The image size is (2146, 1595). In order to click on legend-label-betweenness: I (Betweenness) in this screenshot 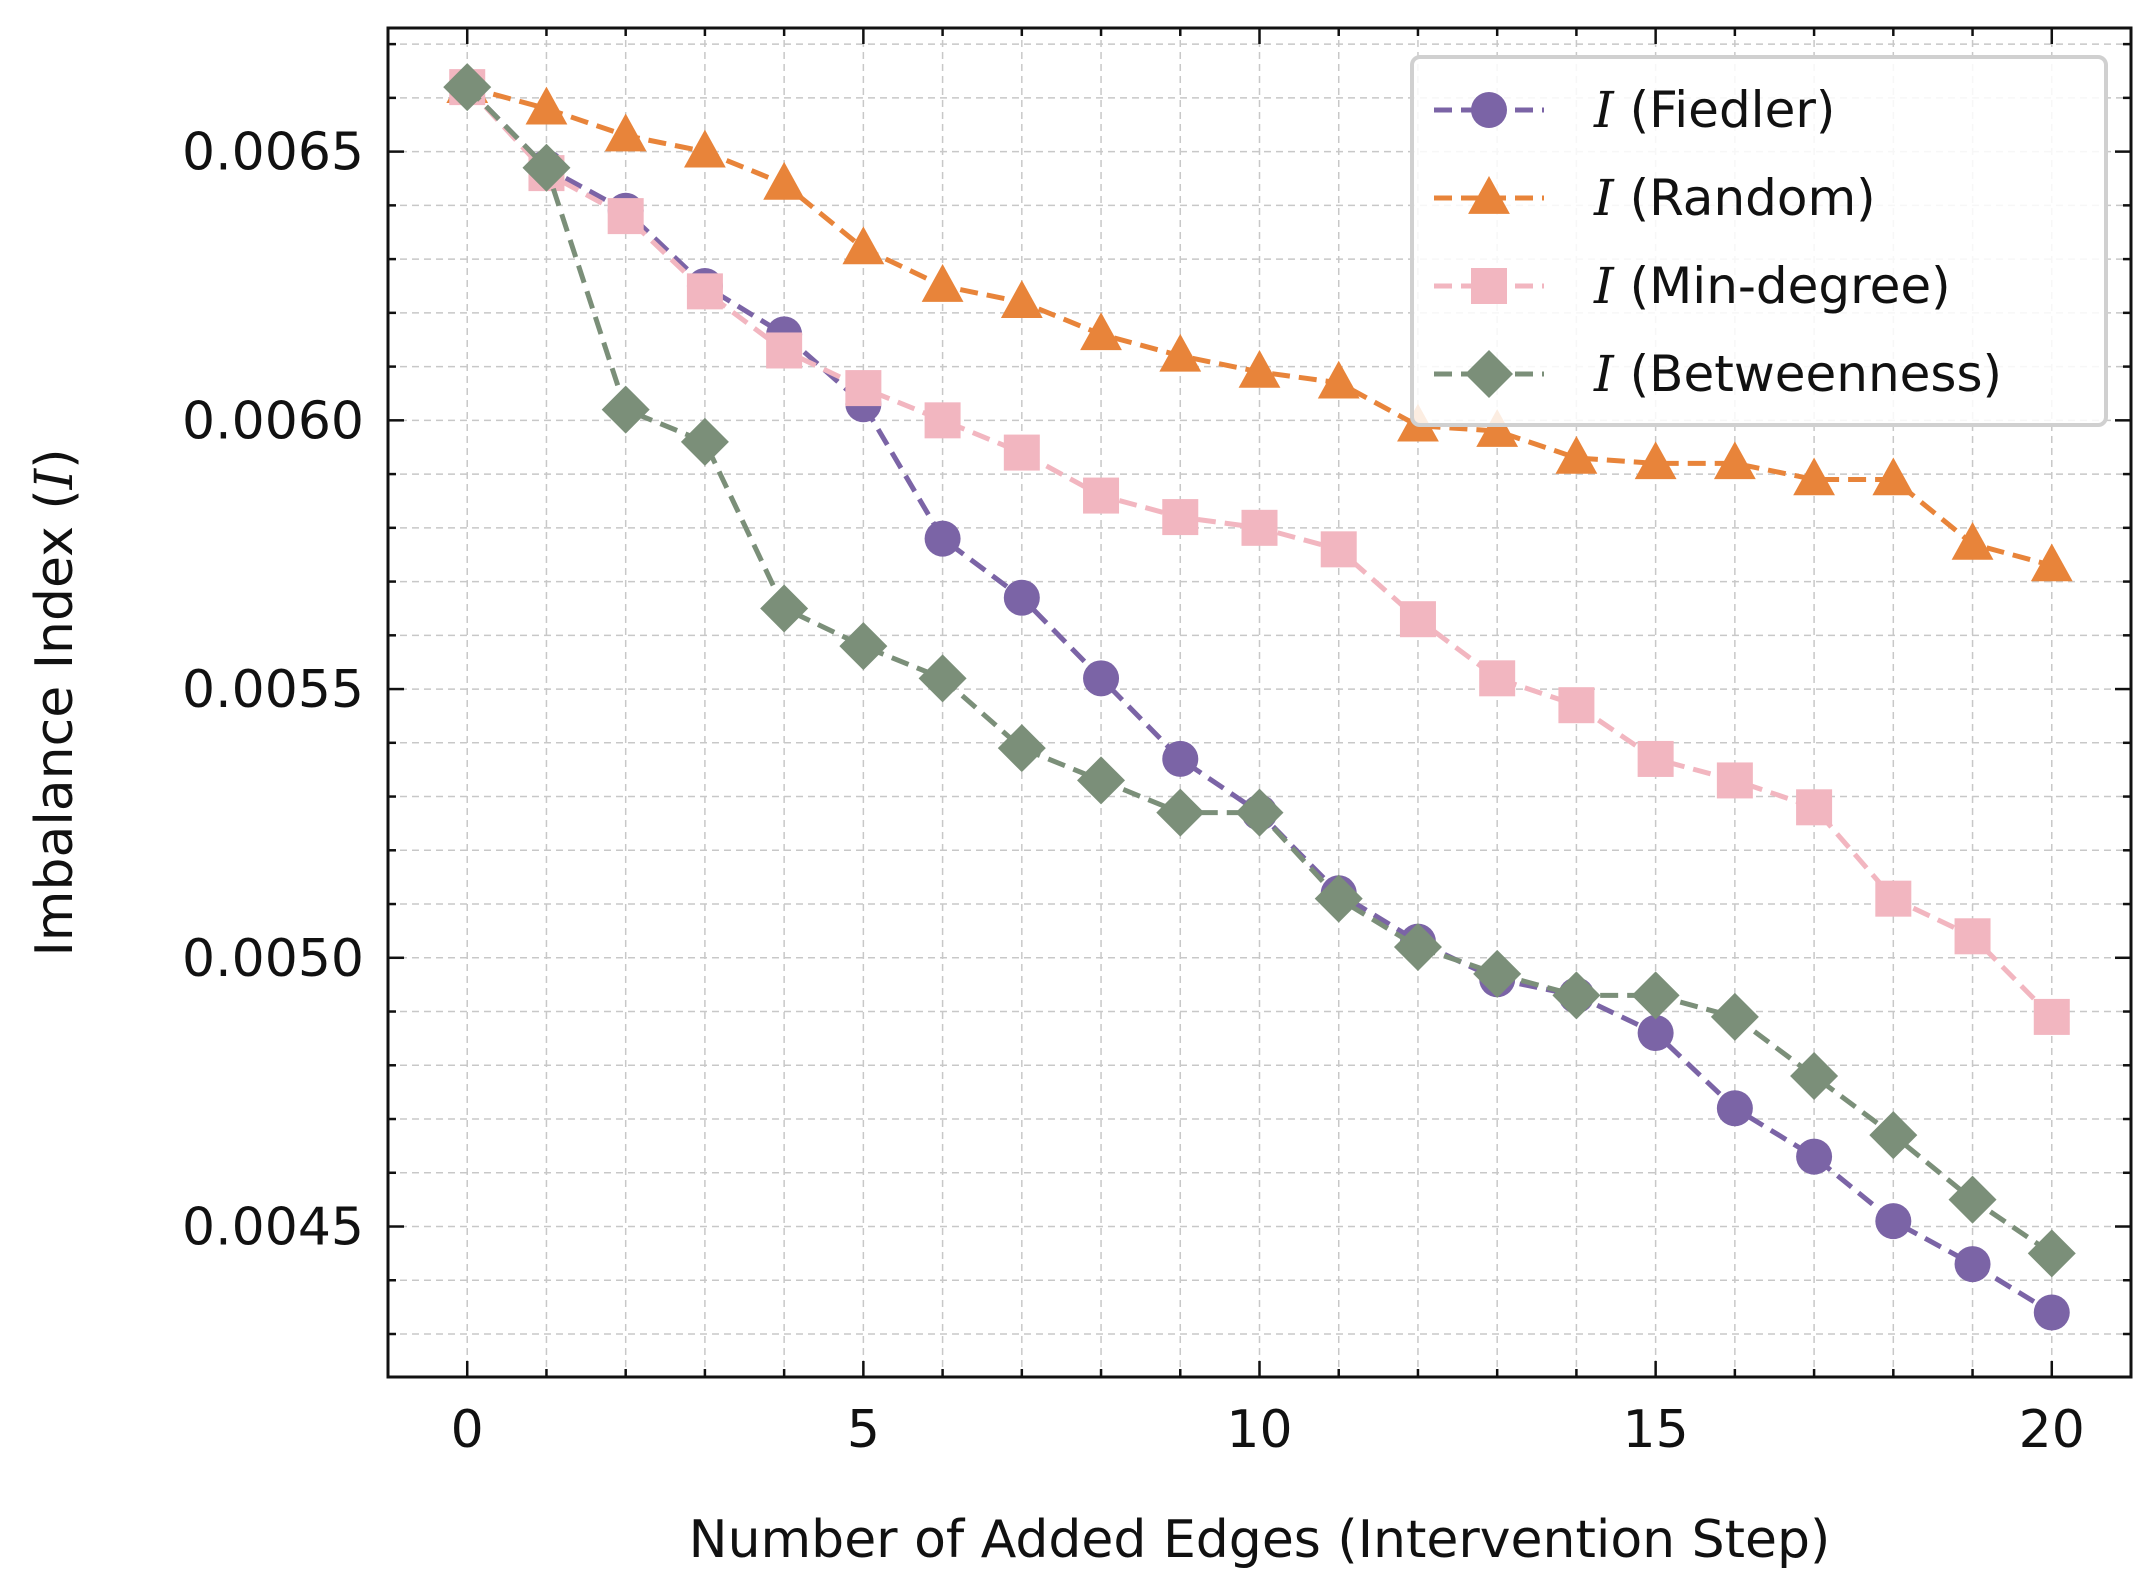, I will do `click(1797, 374)`.